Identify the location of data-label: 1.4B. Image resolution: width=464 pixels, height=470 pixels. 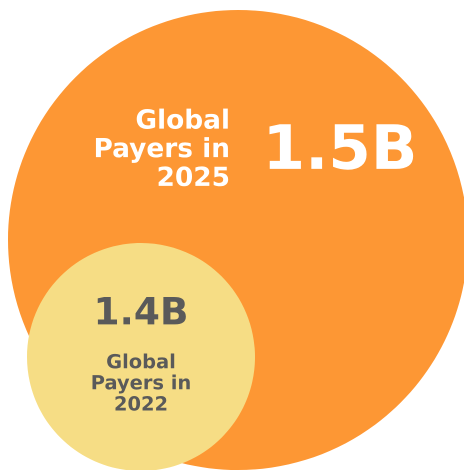
(142, 310).